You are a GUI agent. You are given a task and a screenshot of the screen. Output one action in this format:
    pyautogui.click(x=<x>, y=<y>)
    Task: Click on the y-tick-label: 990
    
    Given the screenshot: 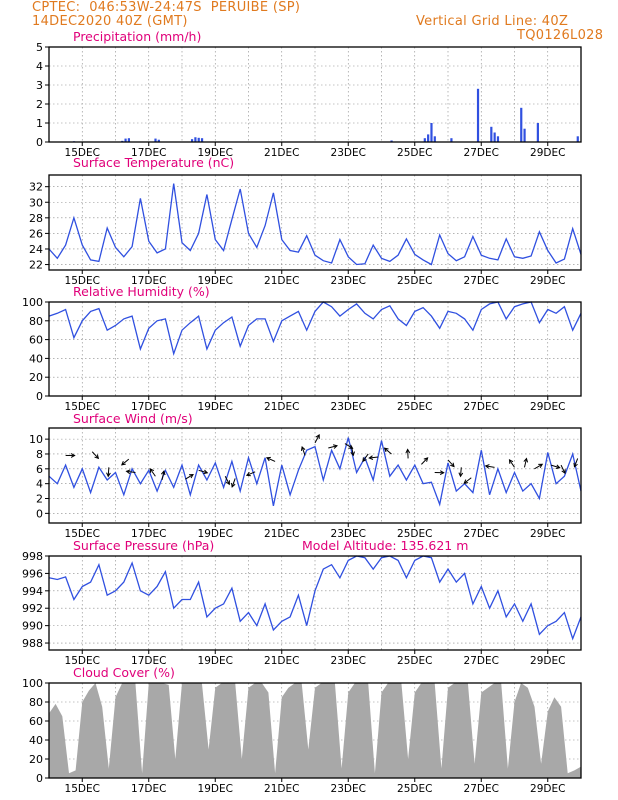 What is the action you would take?
    pyautogui.click(x=32, y=626)
    